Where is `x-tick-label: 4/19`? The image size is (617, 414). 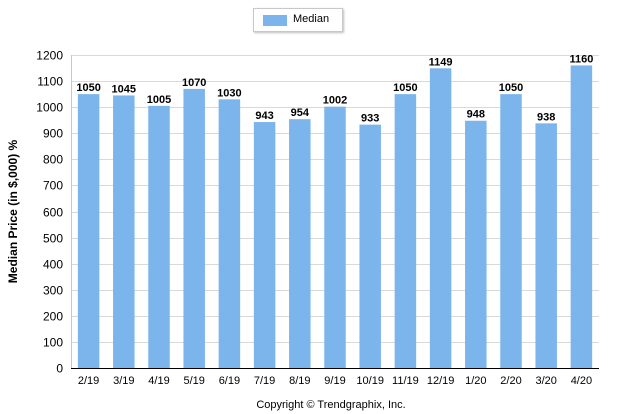 x-tick-label: 4/19 is located at coordinates (158, 381).